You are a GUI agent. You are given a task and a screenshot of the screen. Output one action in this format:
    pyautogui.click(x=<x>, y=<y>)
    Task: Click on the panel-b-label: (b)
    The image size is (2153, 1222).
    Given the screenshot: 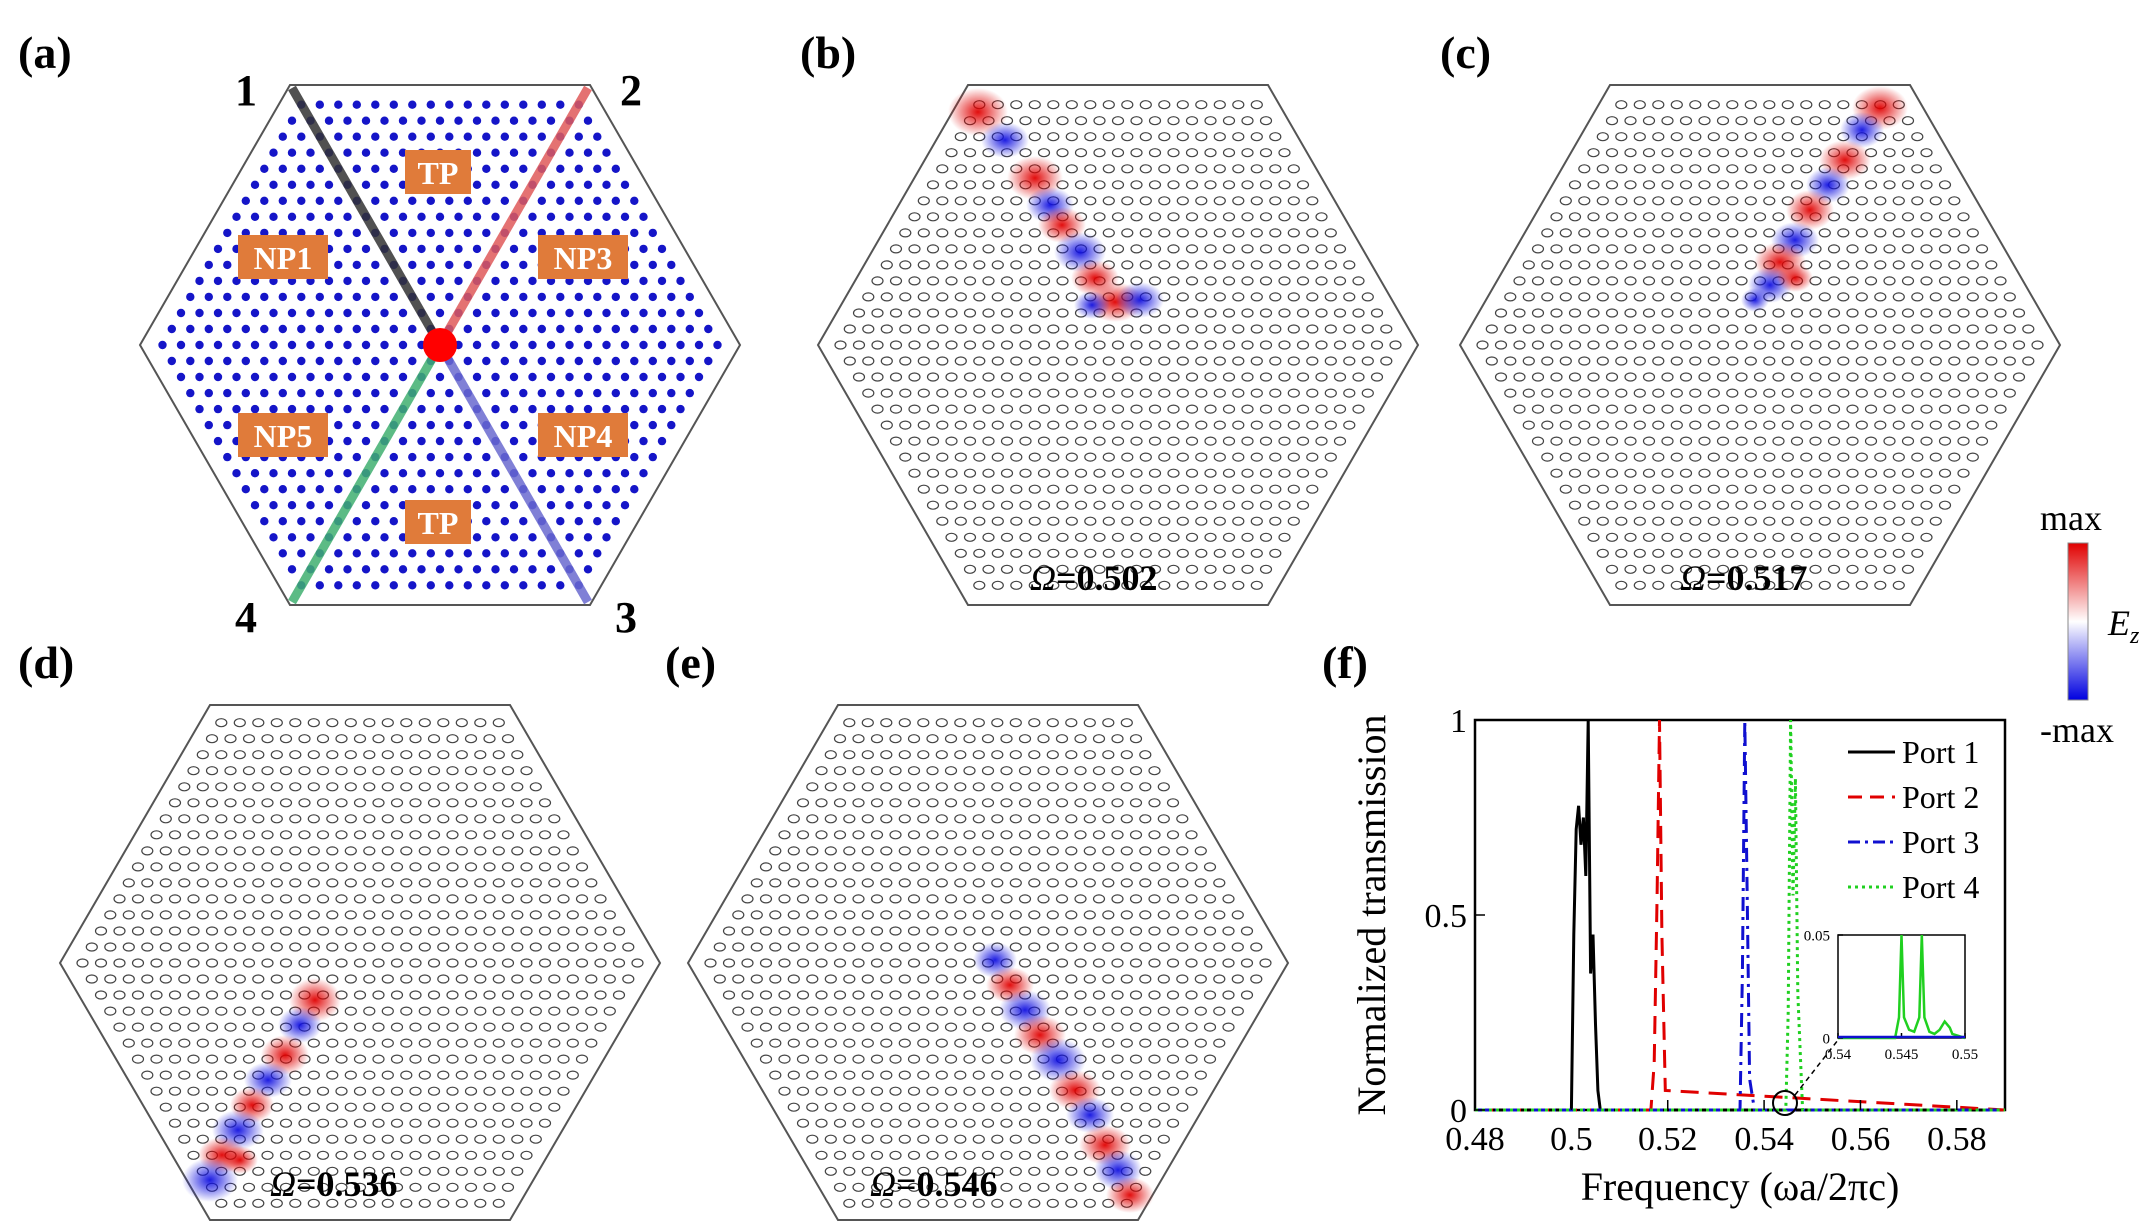 What is the action you would take?
    pyautogui.click(x=828, y=52)
    